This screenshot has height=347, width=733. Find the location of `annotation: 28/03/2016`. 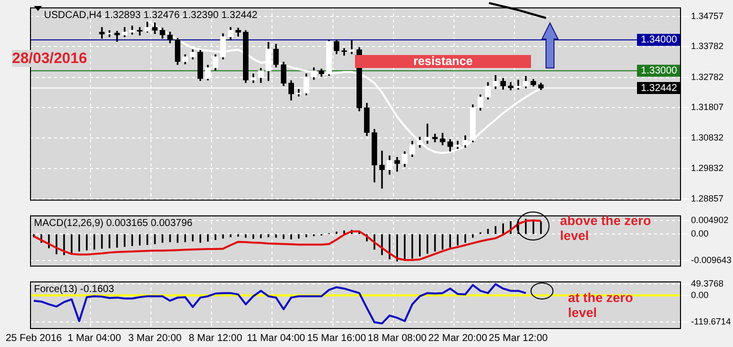

annotation: 28/03/2016 is located at coordinates (50, 59).